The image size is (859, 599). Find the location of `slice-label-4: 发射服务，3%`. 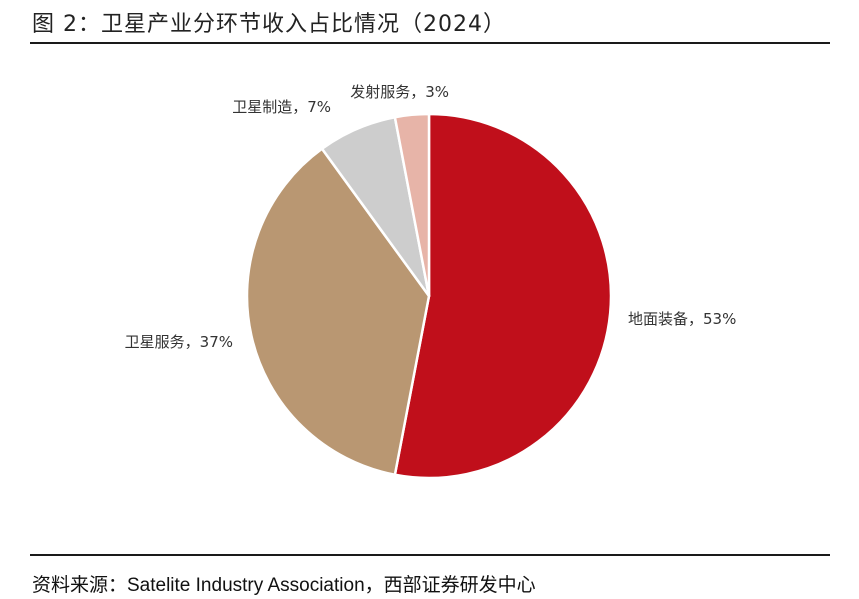

slice-label-4: 发射服务，3% is located at coordinates (399, 92).